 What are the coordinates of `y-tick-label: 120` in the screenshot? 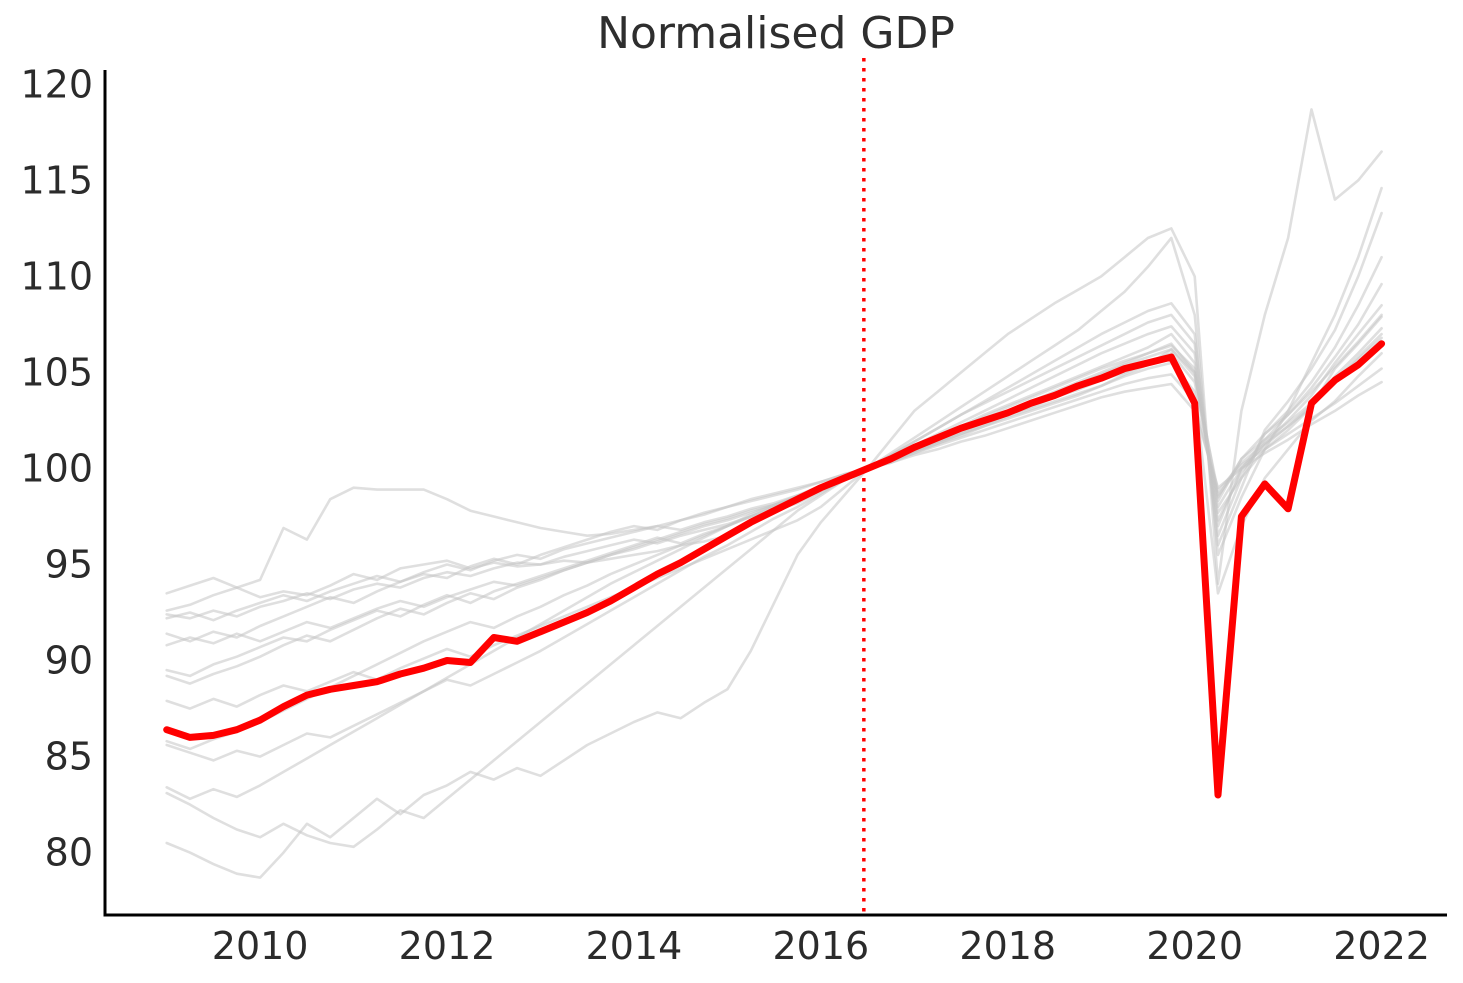 It's located at (56, 84).